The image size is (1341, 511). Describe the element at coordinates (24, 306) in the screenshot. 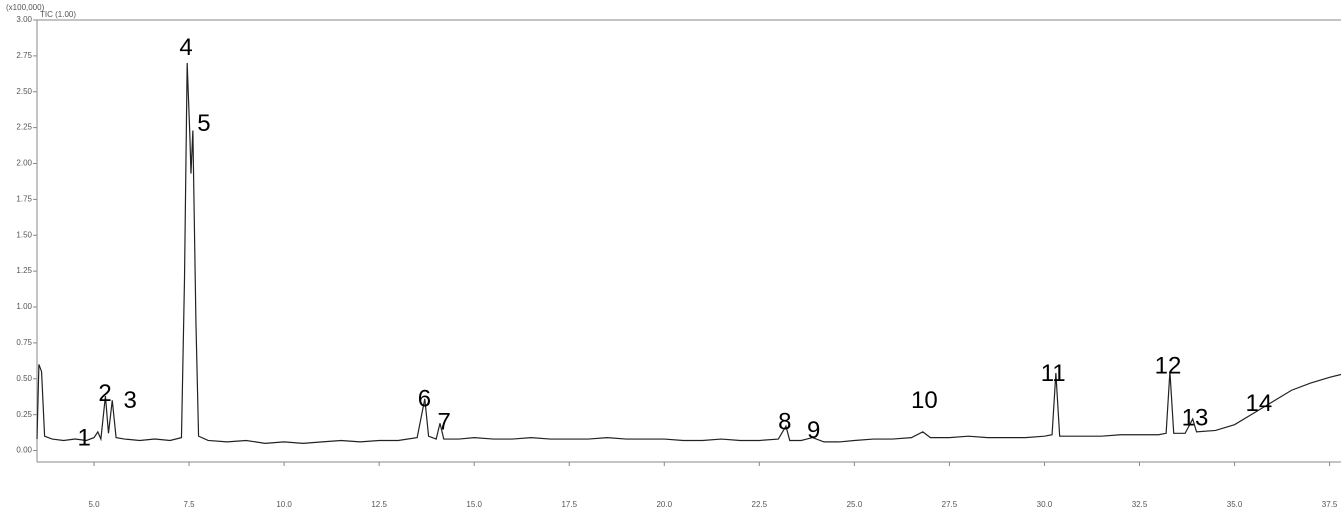

I see `y-tick-label: 1.00` at that location.